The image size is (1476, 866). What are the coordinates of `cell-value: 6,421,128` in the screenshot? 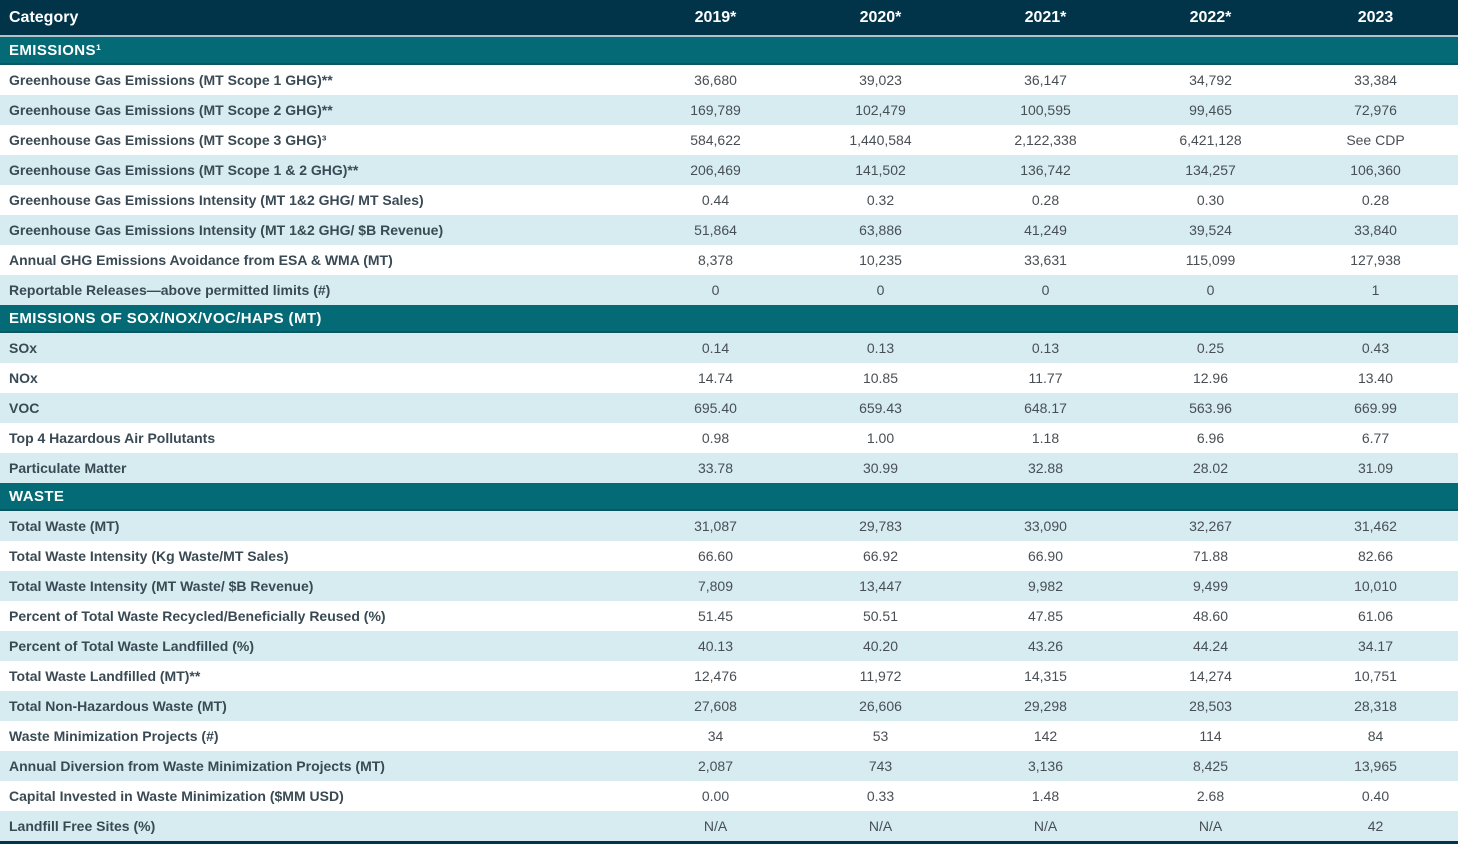 It's located at (1210, 140).